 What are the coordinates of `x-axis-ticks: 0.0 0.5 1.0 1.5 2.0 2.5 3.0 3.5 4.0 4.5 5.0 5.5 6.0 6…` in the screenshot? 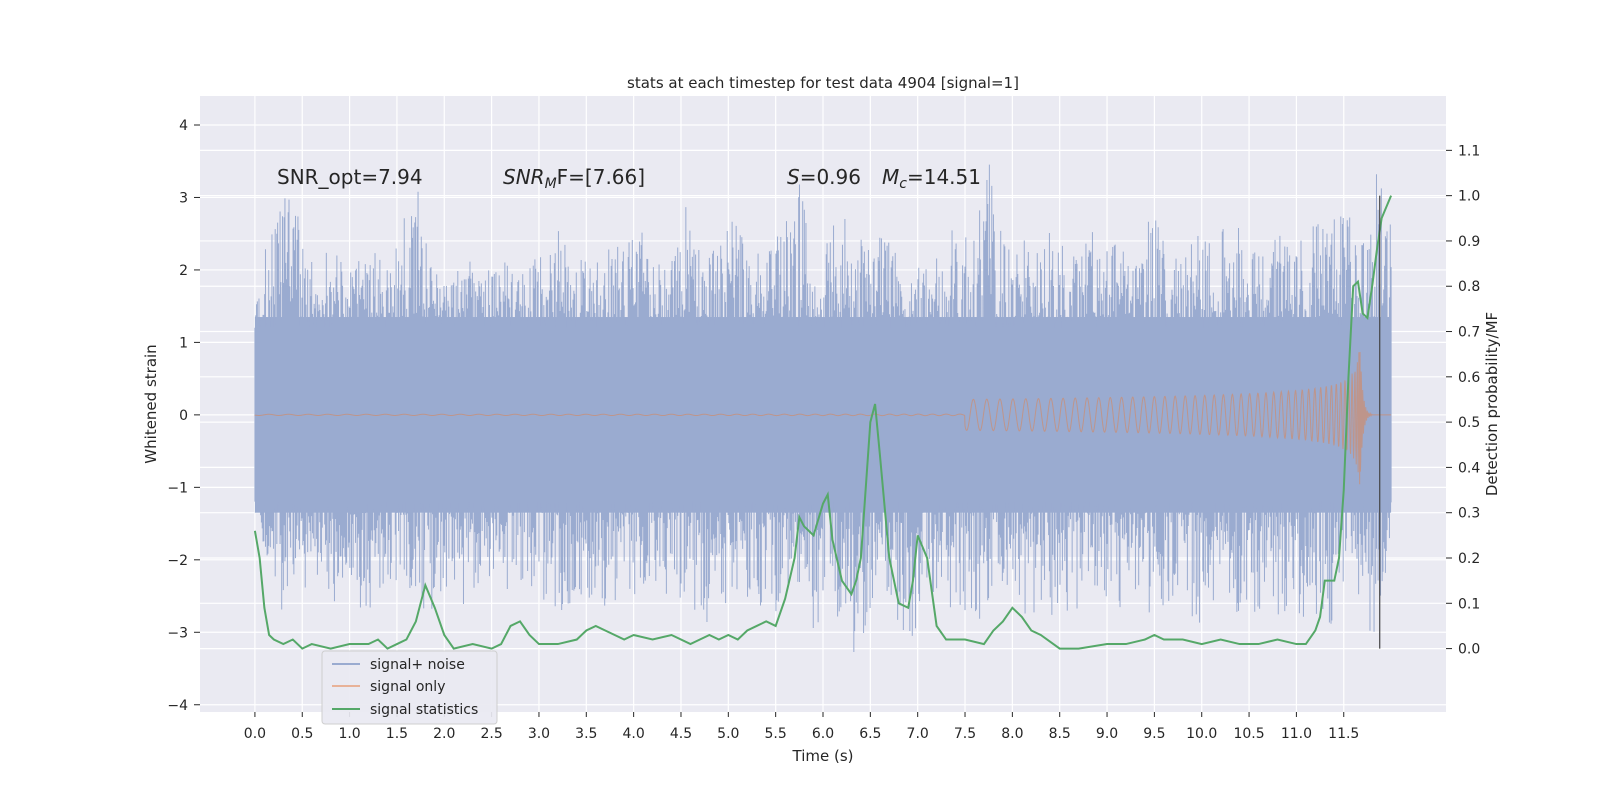 It's located at (801, 727).